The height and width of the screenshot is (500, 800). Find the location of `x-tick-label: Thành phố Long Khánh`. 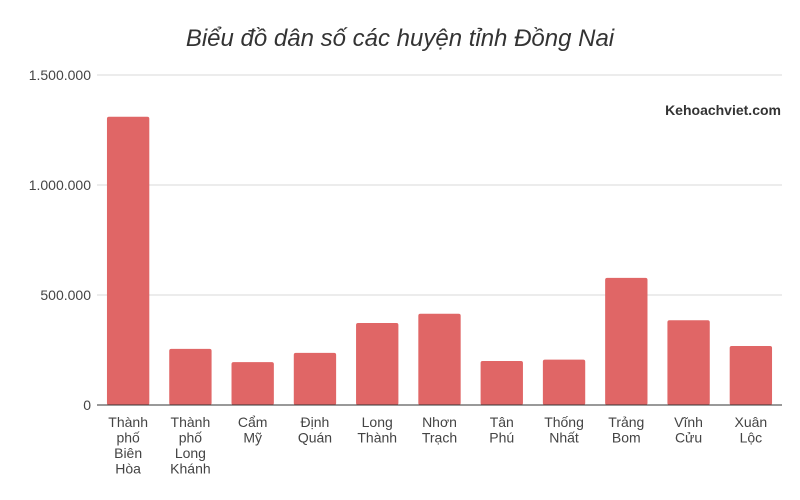

x-tick-label: Thành phố Long Khánh is located at coordinates (190, 445).